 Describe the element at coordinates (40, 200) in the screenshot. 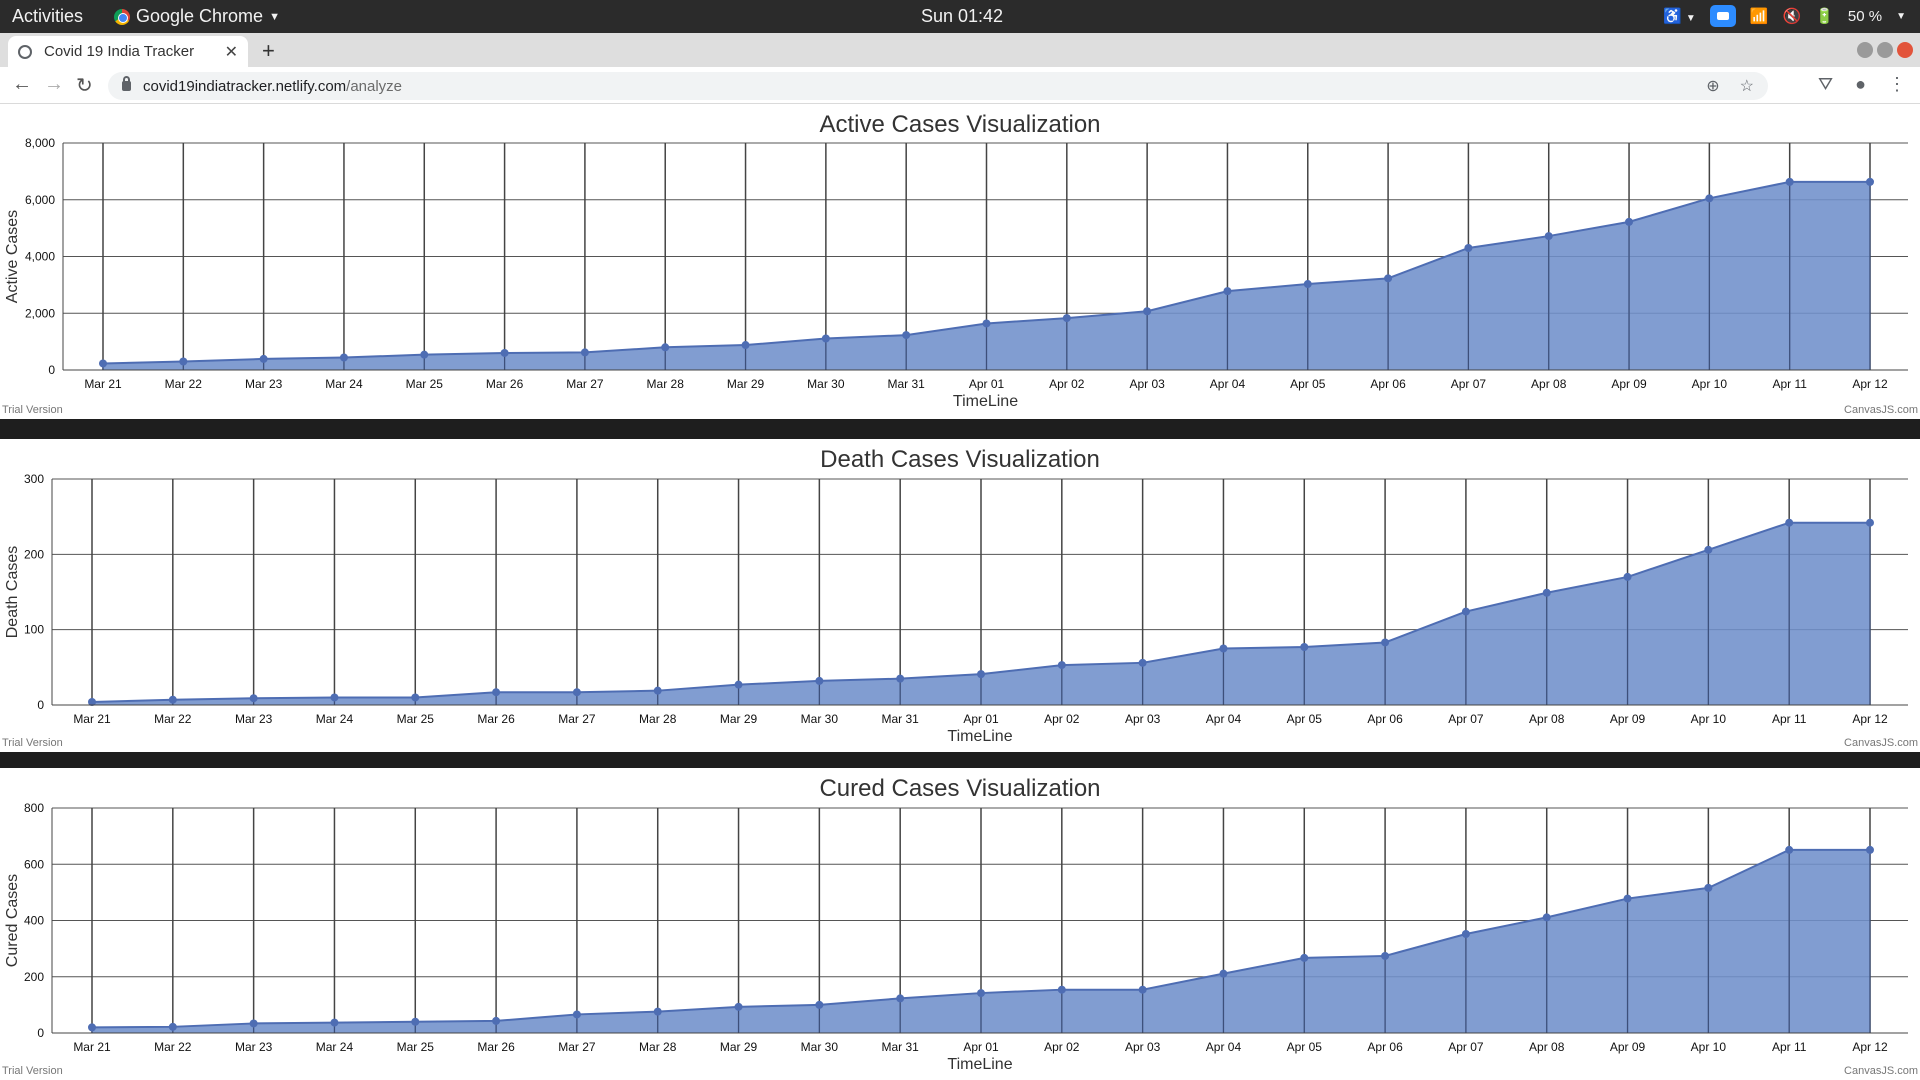

I see `y-tick-label: 6,000` at that location.